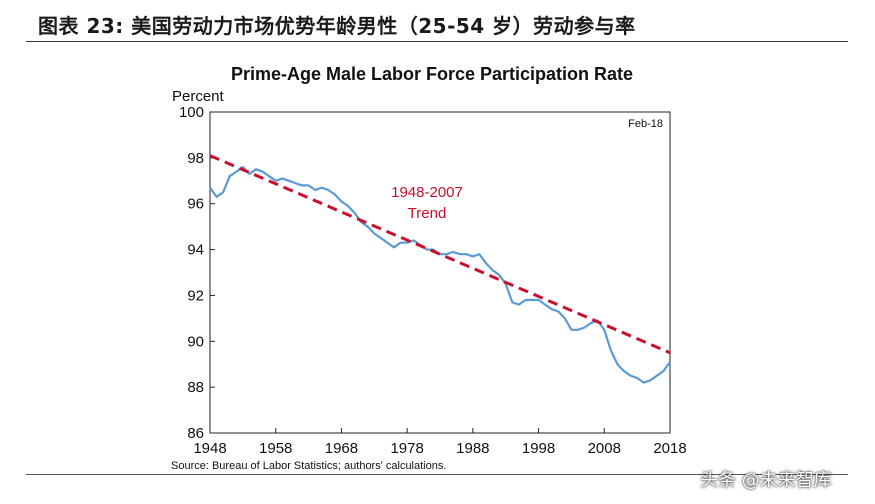 Image resolution: width=875 pixels, height=504 pixels. I want to click on y-tick-label: 90, so click(195, 341).